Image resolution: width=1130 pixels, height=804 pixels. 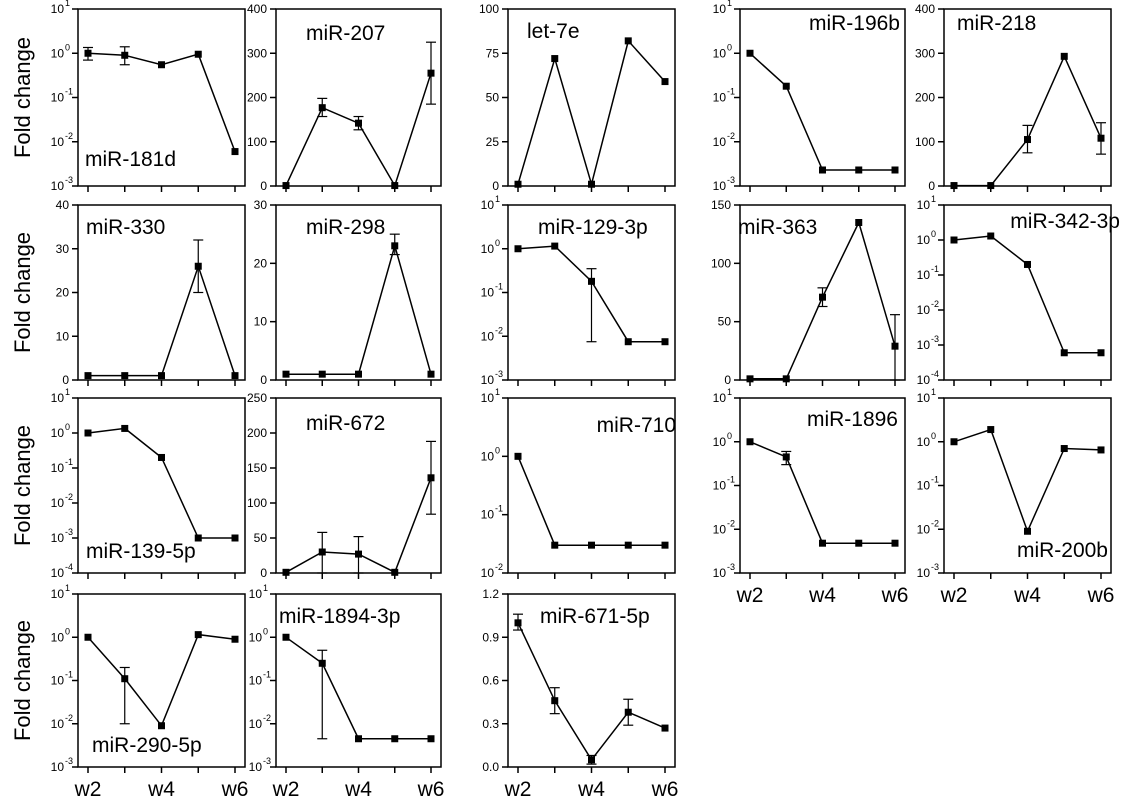 I want to click on panel-title: miR-139-5p, so click(x=141, y=551).